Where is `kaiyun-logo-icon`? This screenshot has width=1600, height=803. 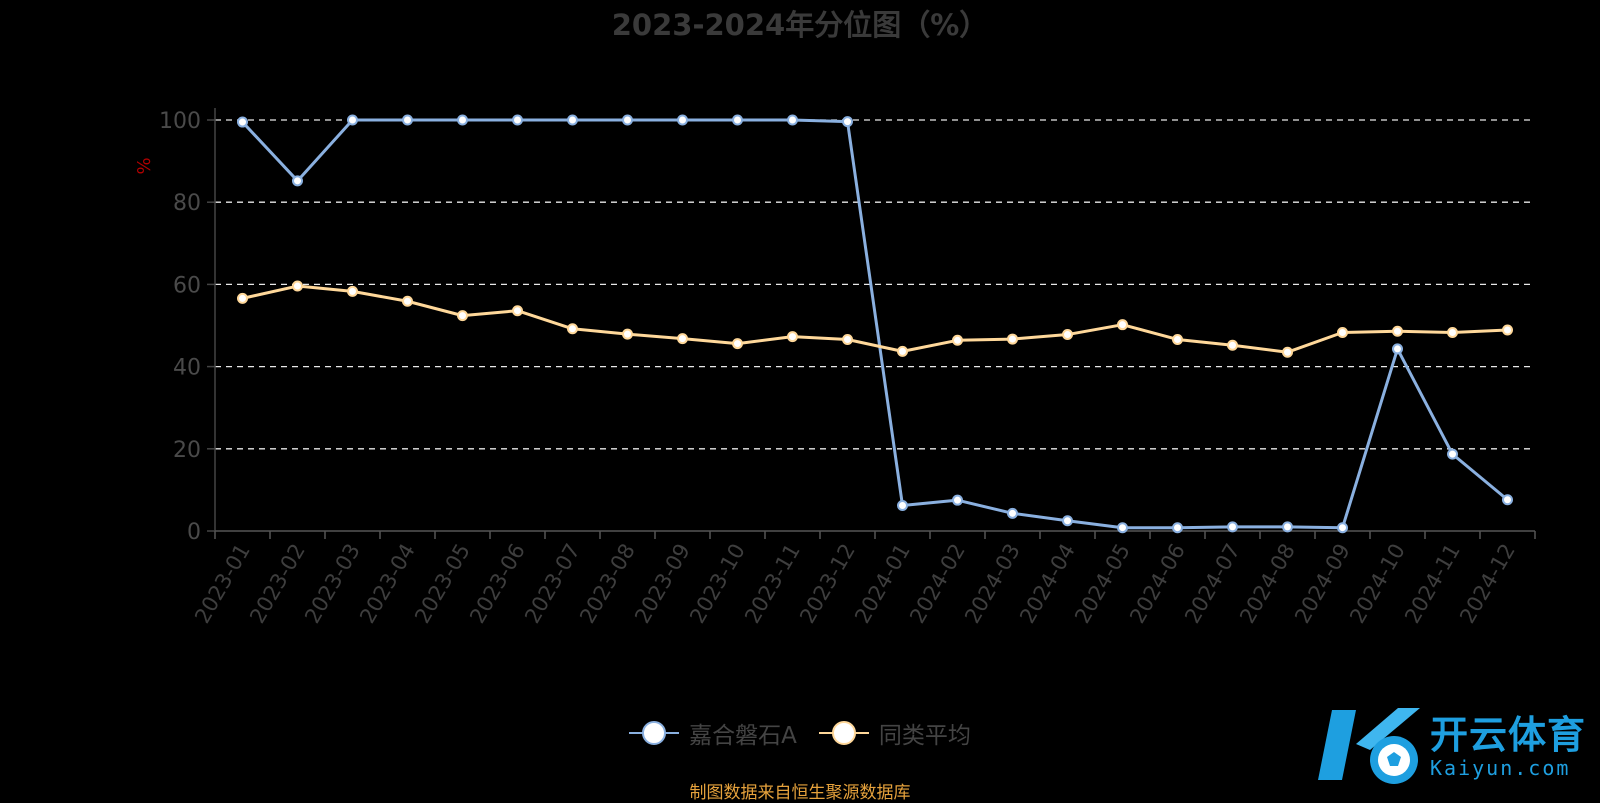
kaiyun-logo-icon is located at coordinates (1369, 746).